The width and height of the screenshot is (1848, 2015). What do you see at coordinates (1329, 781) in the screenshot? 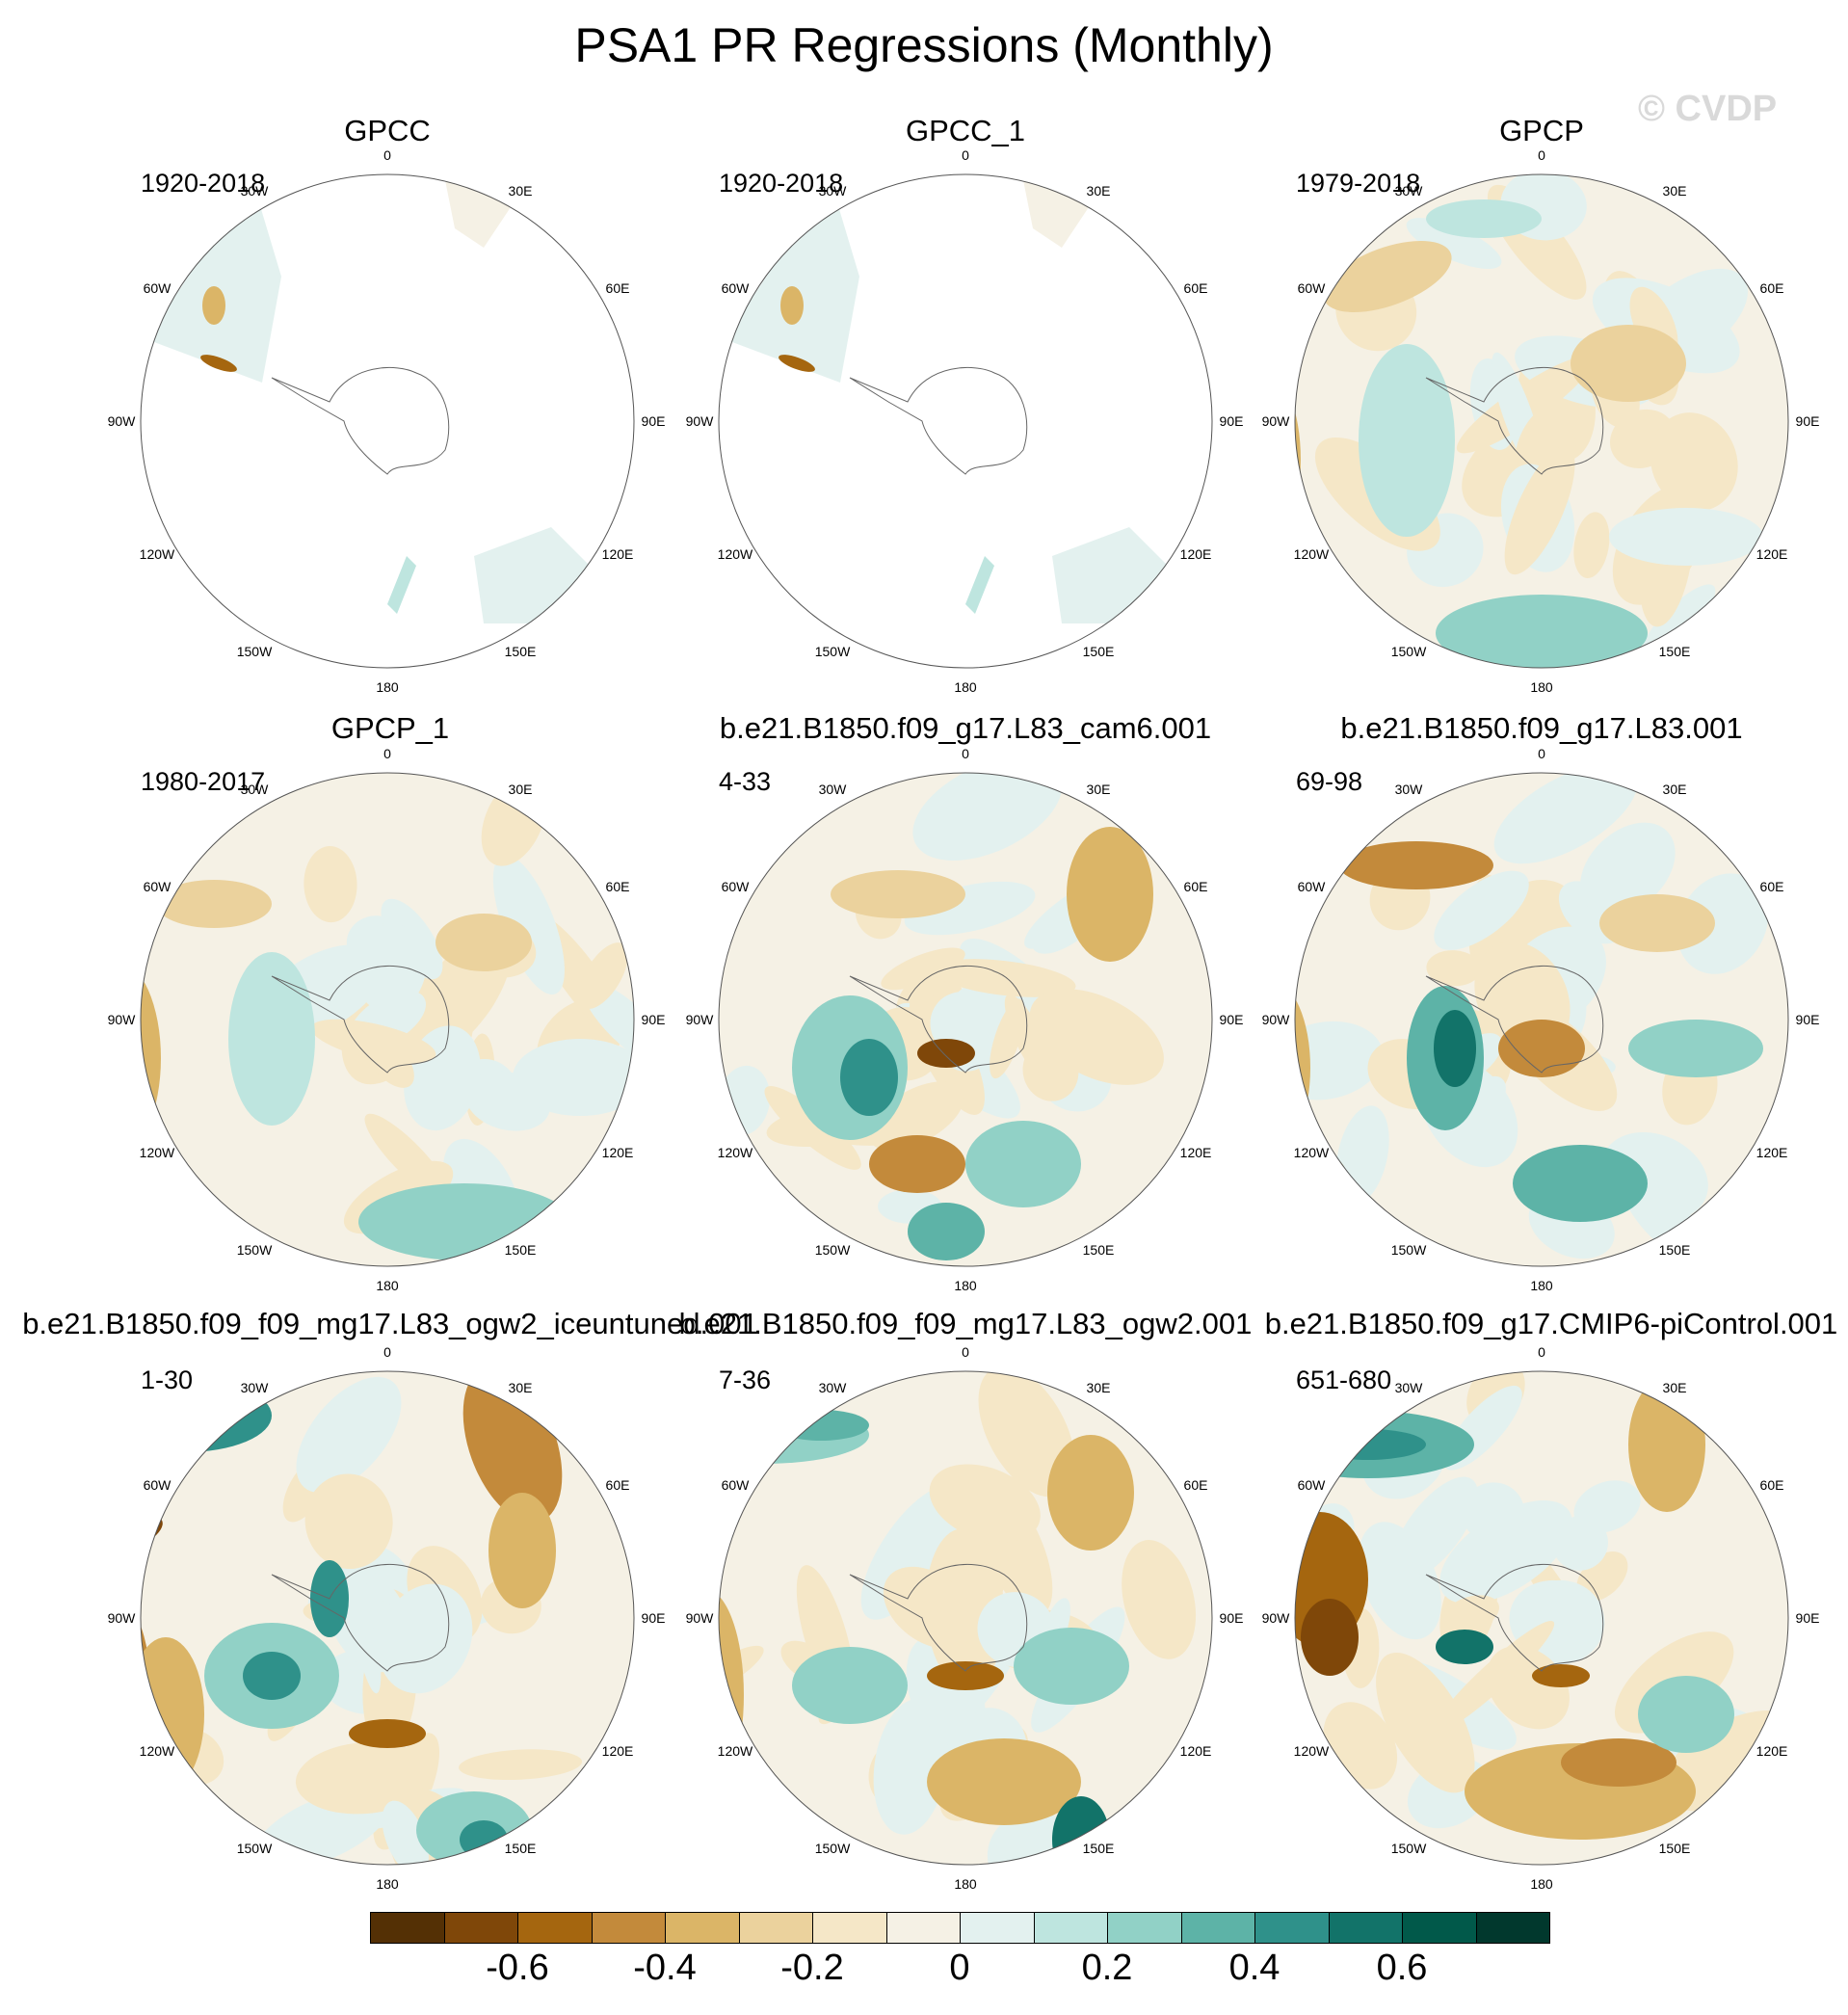
I see `panel-years: 69-98` at bounding box center [1329, 781].